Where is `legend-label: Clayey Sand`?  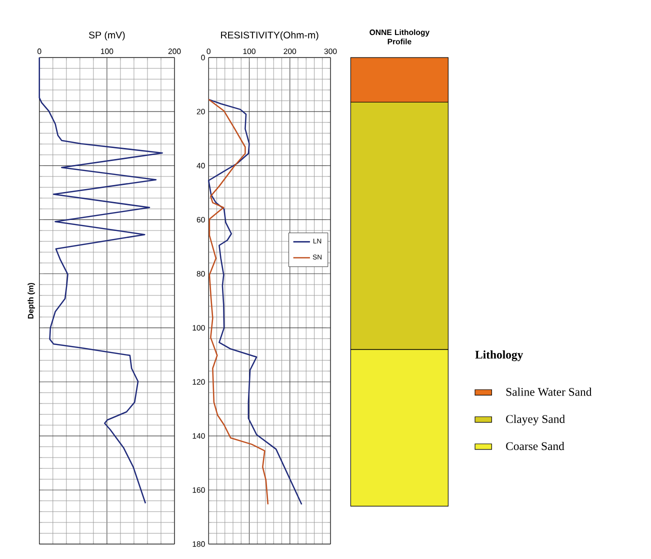 legend-label: Clayey Sand is located at coordinates (535, 420).